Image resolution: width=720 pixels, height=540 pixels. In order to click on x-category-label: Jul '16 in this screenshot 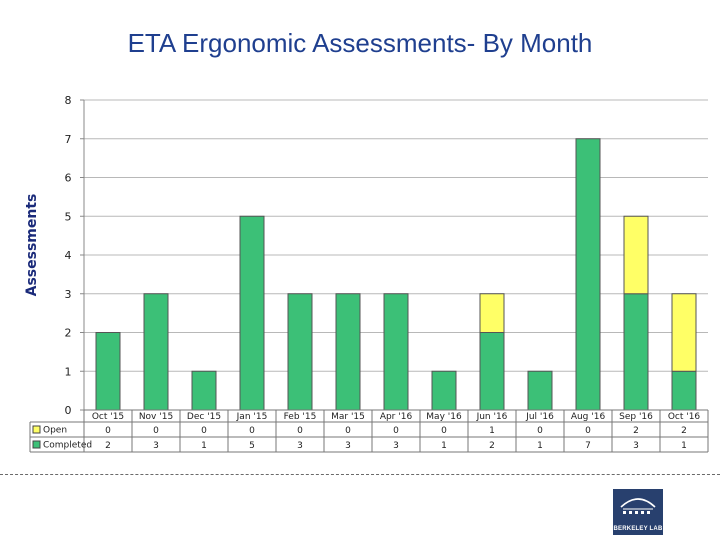, I will do `click(539, 417)`.